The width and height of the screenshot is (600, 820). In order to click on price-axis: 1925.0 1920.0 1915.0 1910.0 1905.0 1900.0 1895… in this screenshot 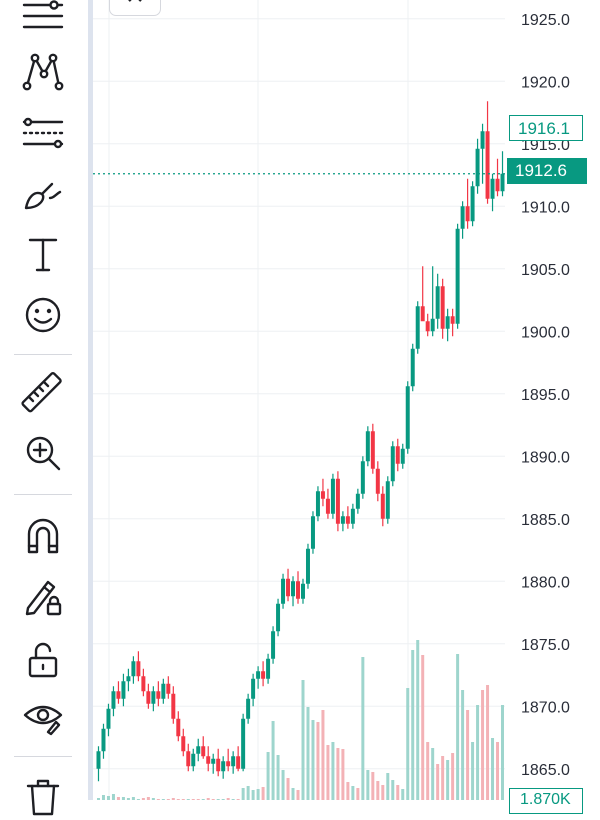, I will do `click(545, 395)`.